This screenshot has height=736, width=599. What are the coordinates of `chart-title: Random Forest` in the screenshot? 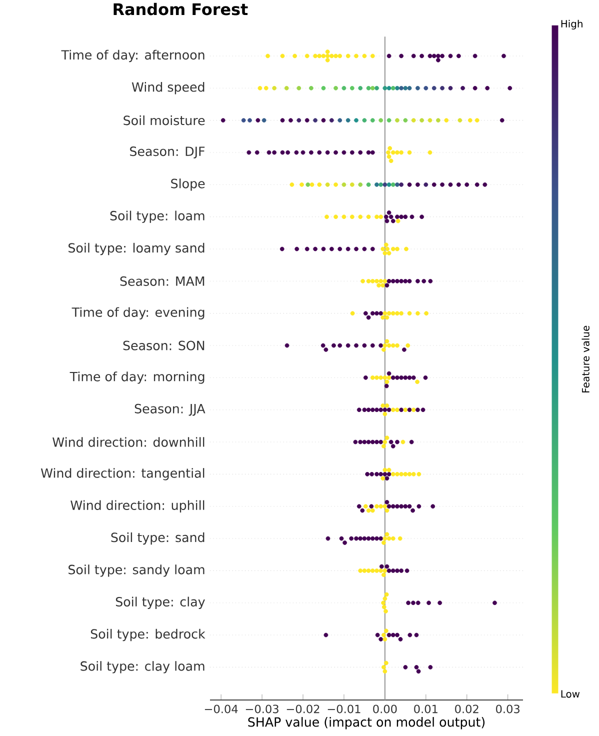 It's located at (181, 9).